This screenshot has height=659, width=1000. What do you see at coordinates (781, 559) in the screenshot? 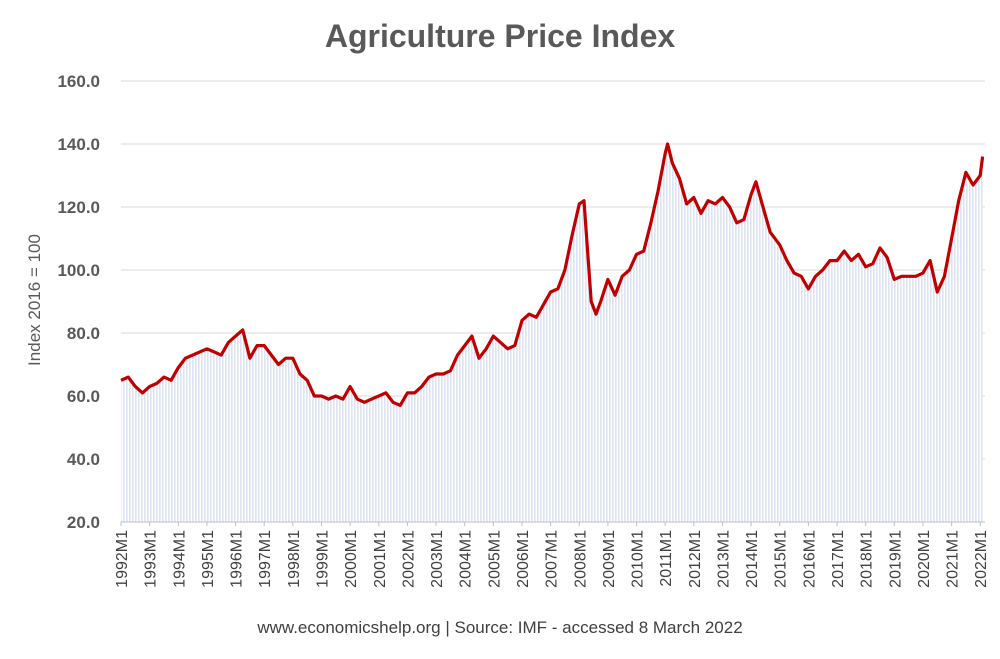
I see `x-tick-label: 2015M1` at bounding box center [781, 559].